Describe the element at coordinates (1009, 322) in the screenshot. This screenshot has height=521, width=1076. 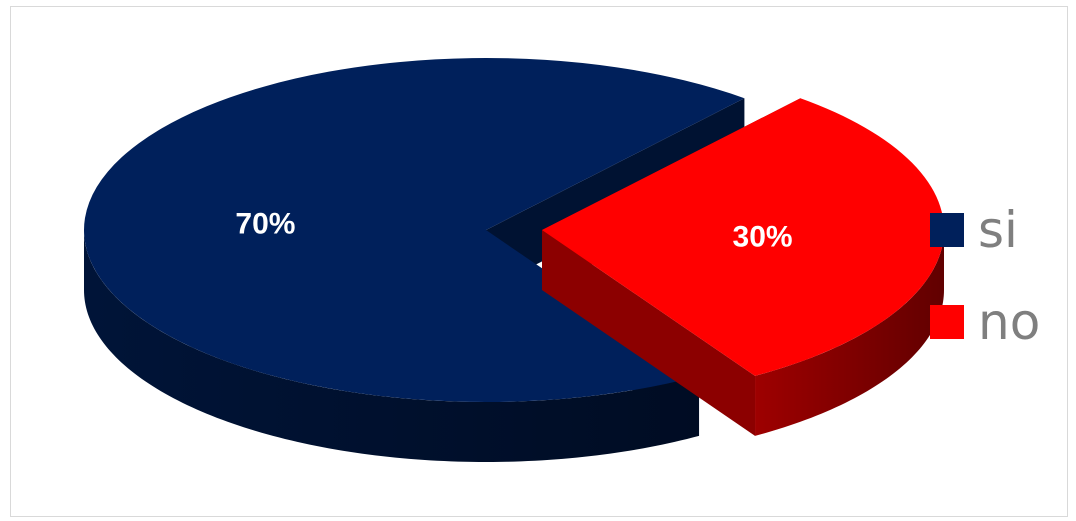
I see `legend-label-no: no` at that location.